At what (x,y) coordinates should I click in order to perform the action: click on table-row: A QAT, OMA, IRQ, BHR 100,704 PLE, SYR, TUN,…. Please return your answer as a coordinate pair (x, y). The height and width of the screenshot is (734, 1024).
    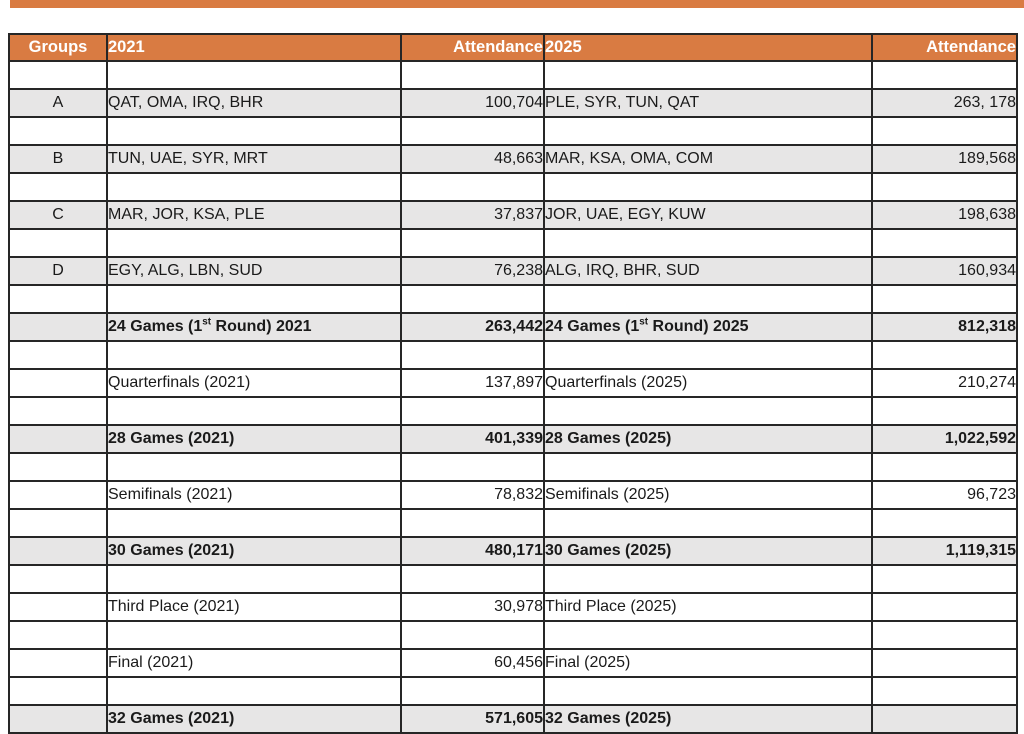
    Looking at the image, I should click on (513, 103).